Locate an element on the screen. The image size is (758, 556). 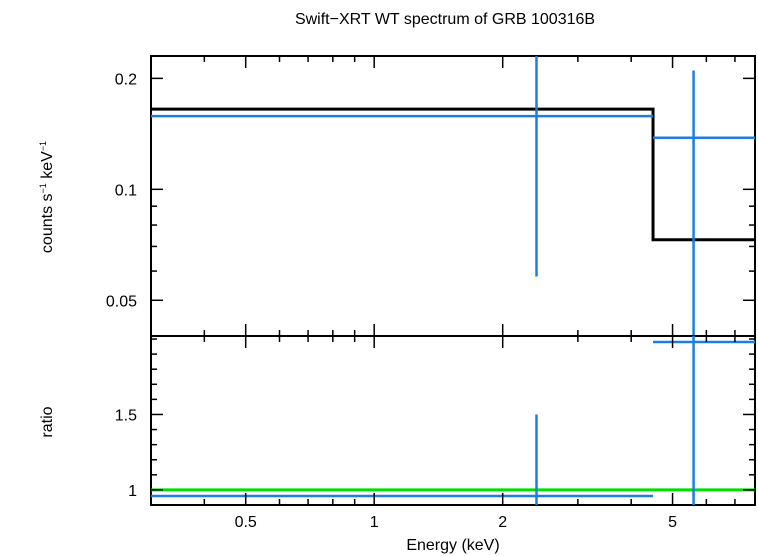
spectrum-y-tick-label: 0.1 is located at coordinates (126, 190).